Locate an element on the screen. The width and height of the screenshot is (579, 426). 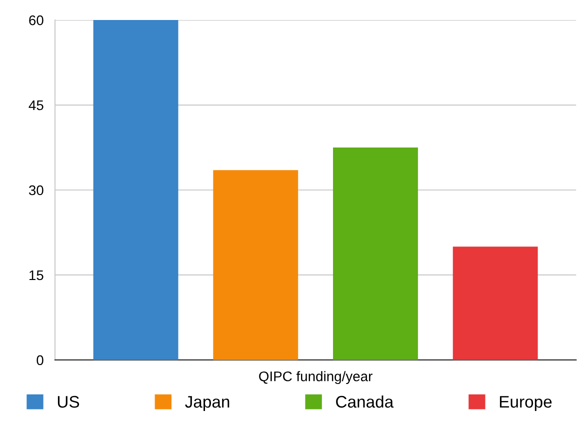
legend-label: Japan is located at coordinates (207, 403).